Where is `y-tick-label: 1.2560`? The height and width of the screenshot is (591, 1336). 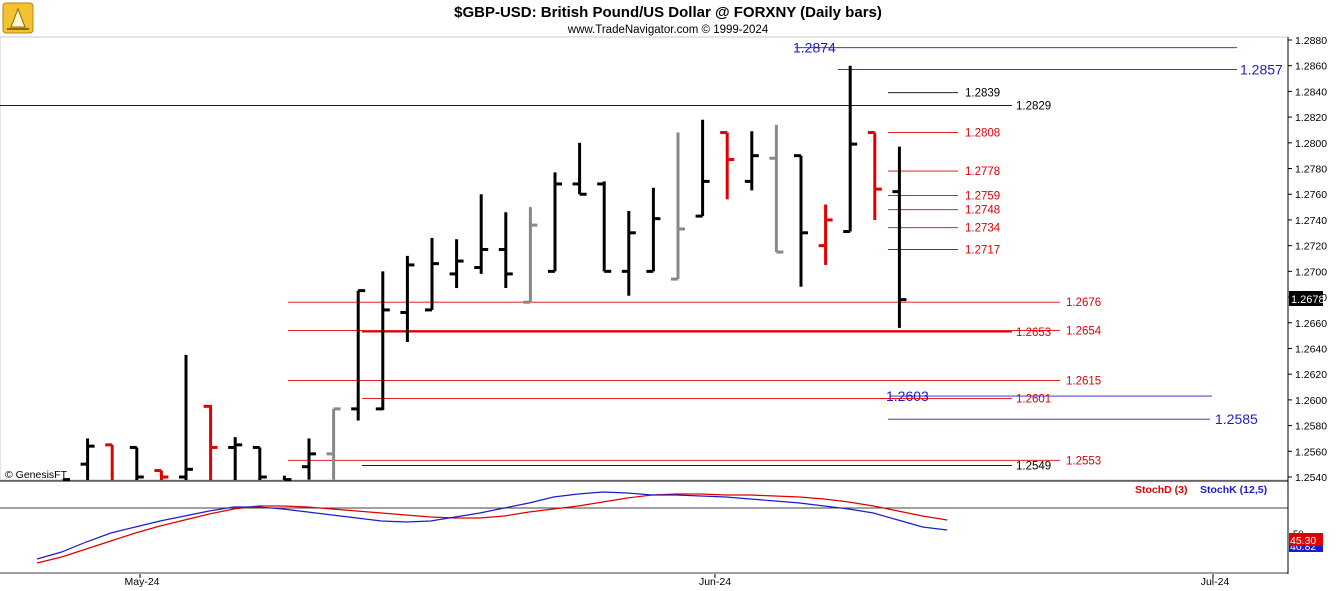
y-tick-label: 1.2560 is located at coordinates (1311, 452).